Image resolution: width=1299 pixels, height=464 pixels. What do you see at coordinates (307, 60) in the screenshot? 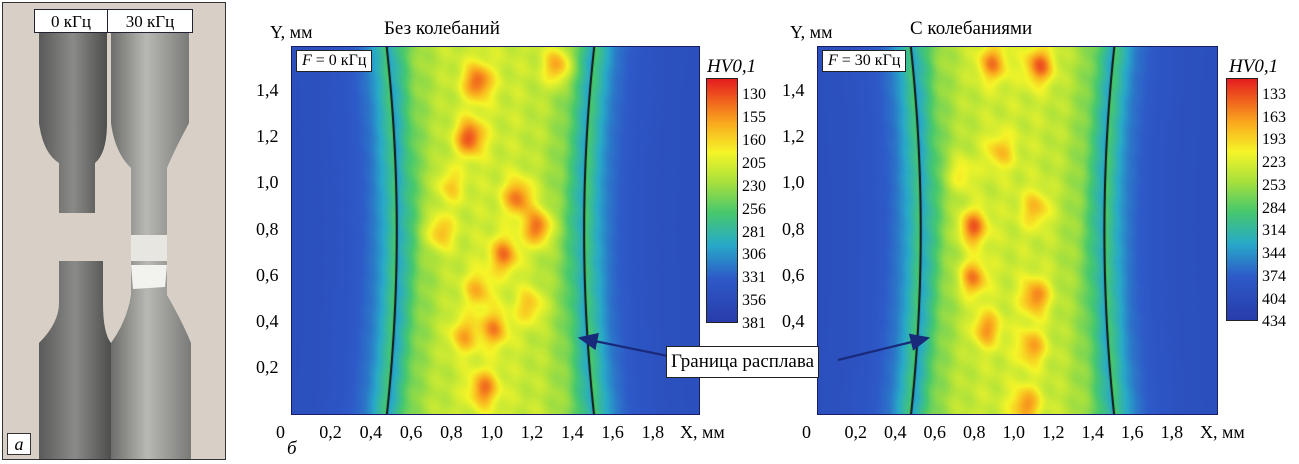
I see `map1-freq-variable: F` at bounding box center [307, 60].